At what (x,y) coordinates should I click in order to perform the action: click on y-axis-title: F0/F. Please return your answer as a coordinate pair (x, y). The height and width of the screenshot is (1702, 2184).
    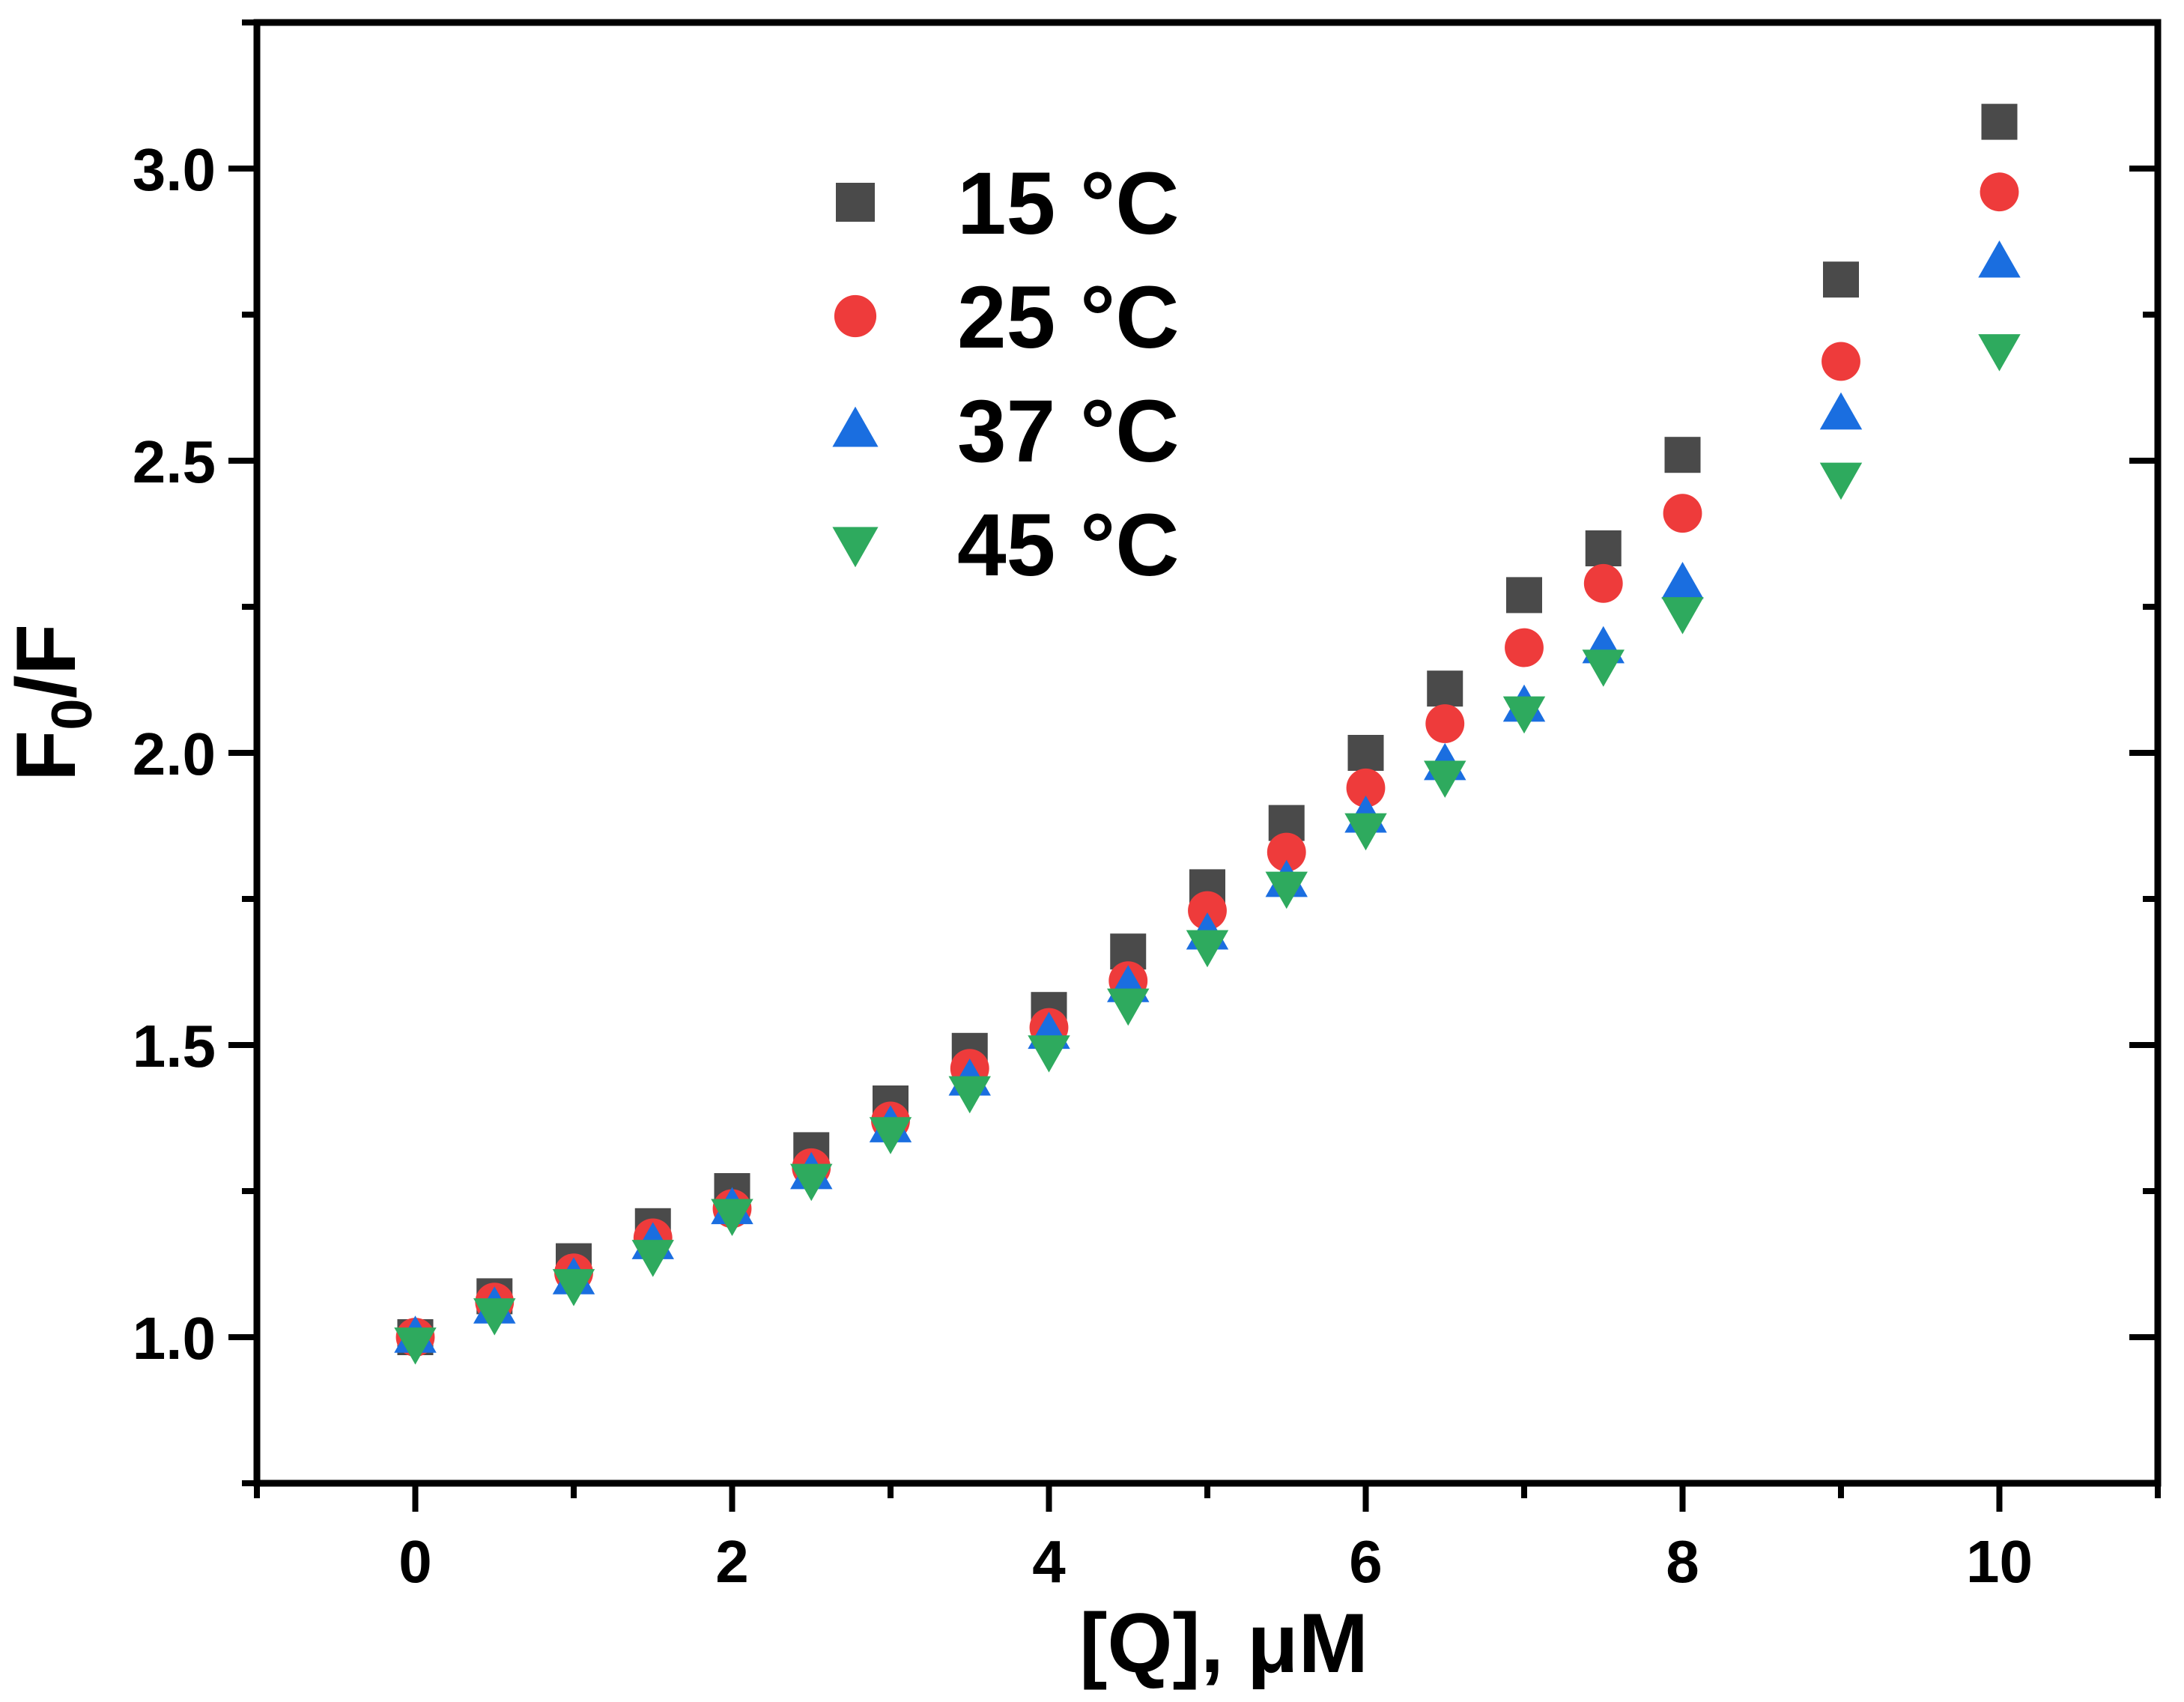
    Looking at the image, I should click on (52, 702).